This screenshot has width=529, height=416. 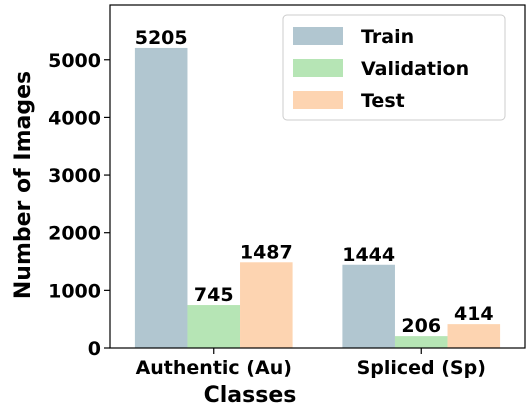 What do you see at coordinates (161, 38) in the screenshot?
I see `data-label: 5205` at bounding box center [161, 38].